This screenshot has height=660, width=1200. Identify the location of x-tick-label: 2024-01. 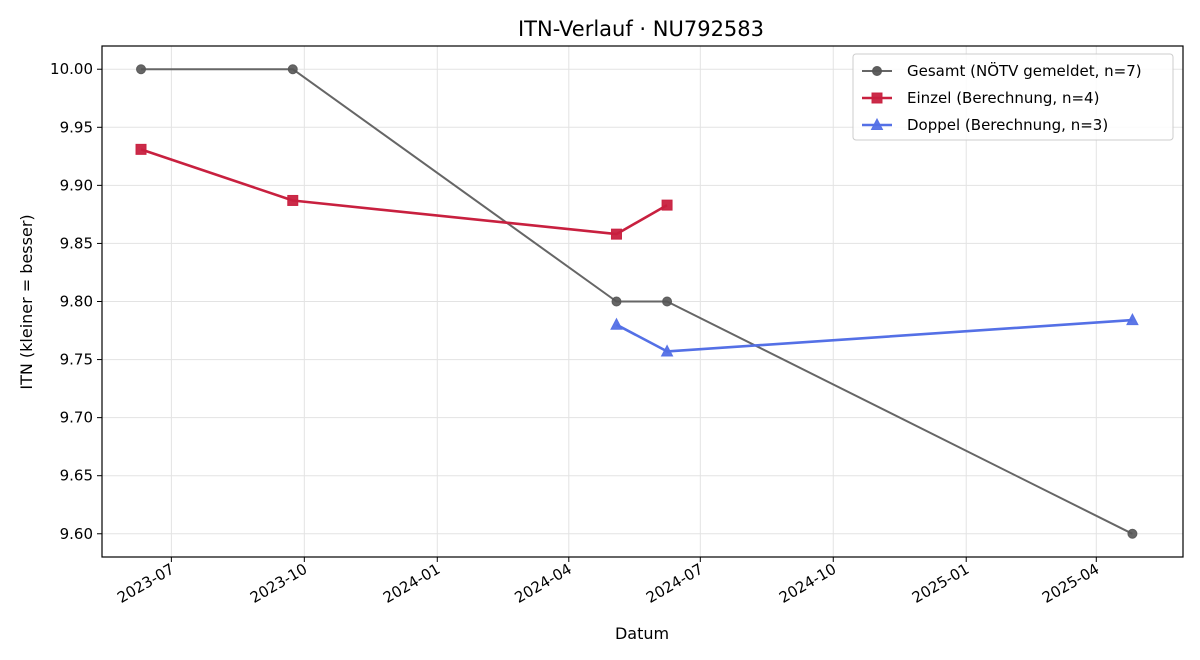
(411, 583).